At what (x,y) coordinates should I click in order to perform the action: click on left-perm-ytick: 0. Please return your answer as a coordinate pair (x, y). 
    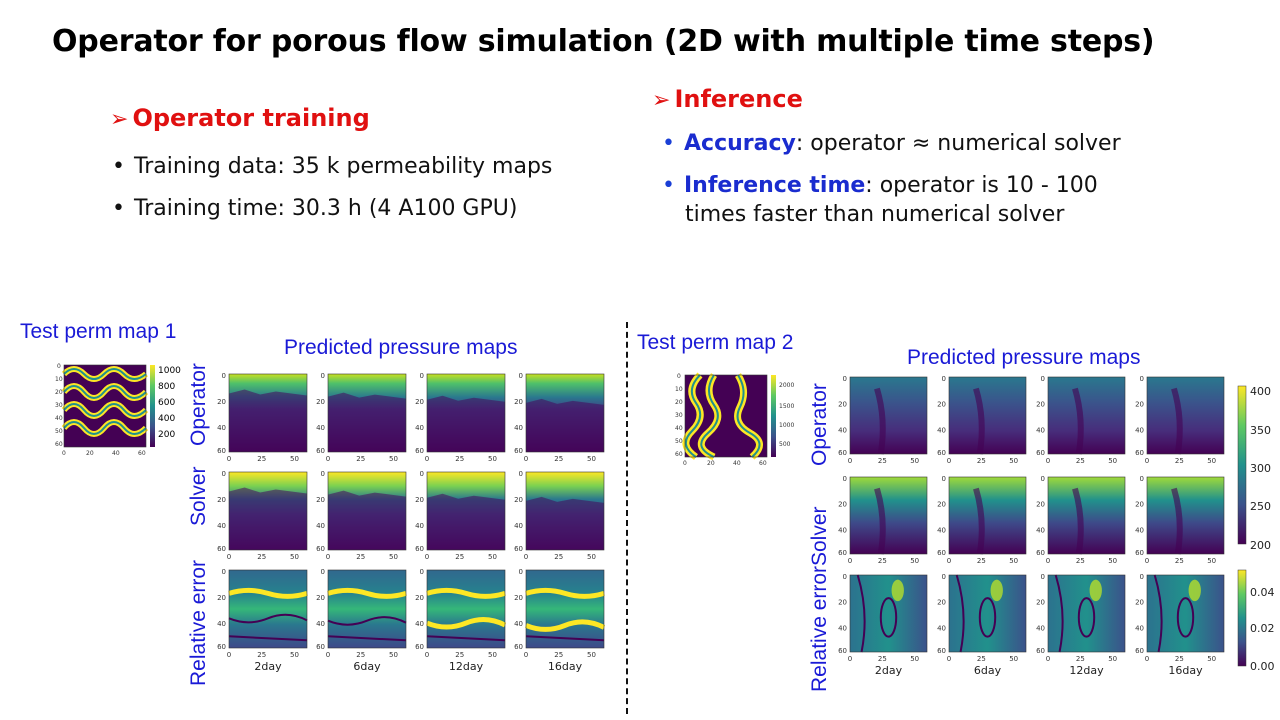
    Looking at the image, I should click on (59, 366).